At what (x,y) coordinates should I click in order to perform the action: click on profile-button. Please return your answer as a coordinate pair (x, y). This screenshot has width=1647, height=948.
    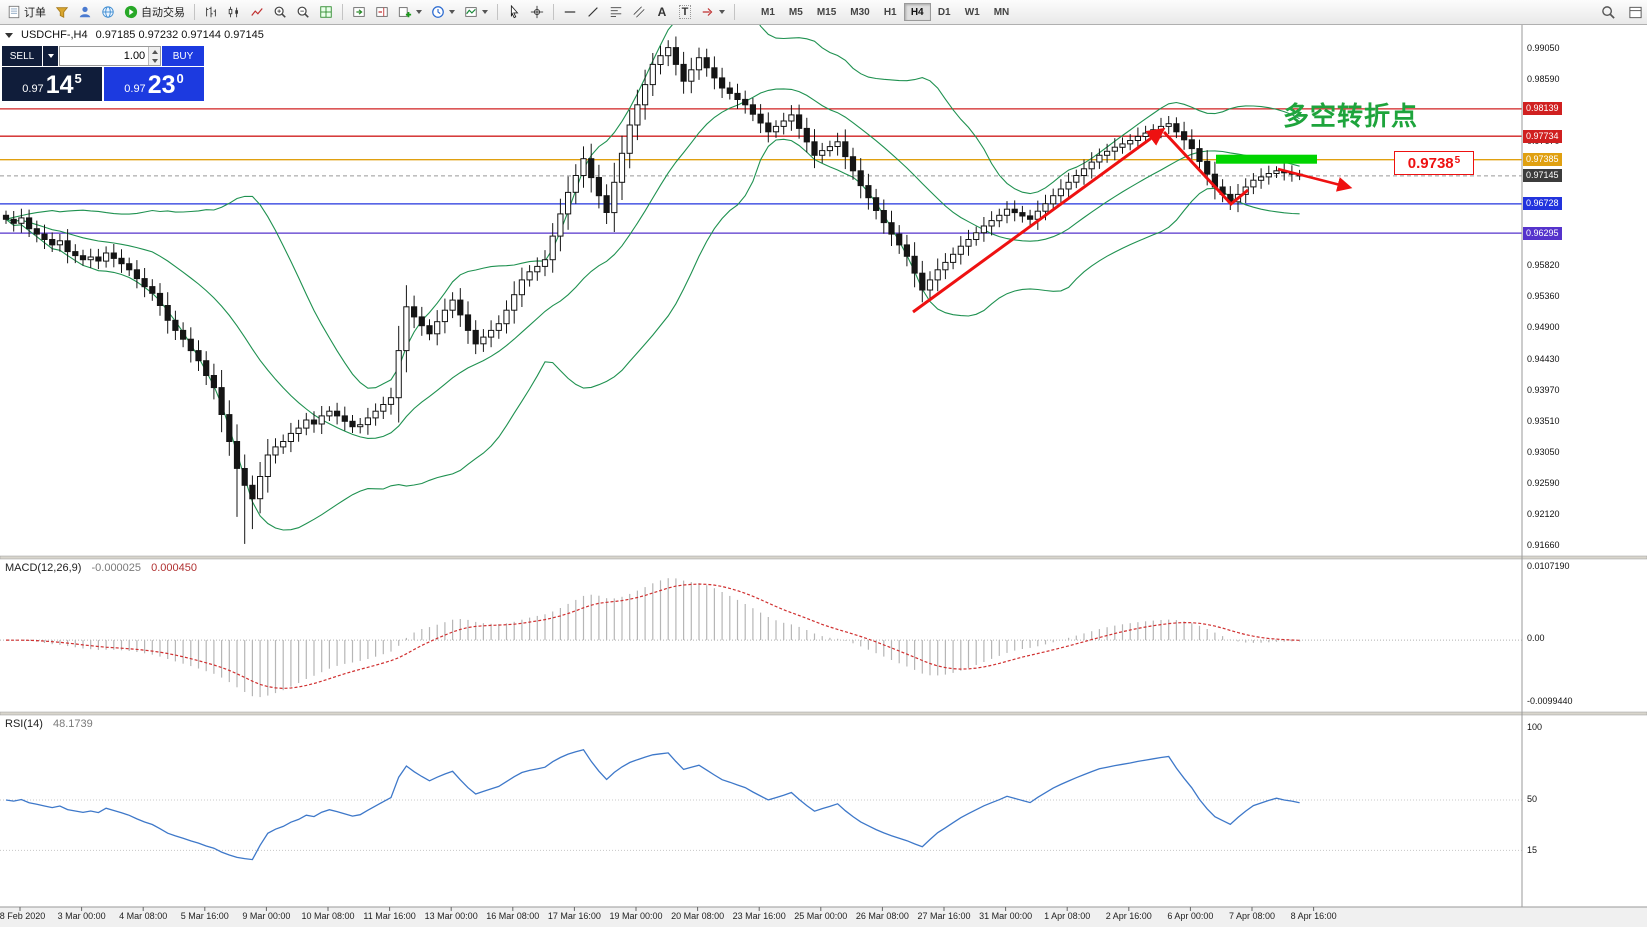
    Looking at the image, I should click on (85, 12).